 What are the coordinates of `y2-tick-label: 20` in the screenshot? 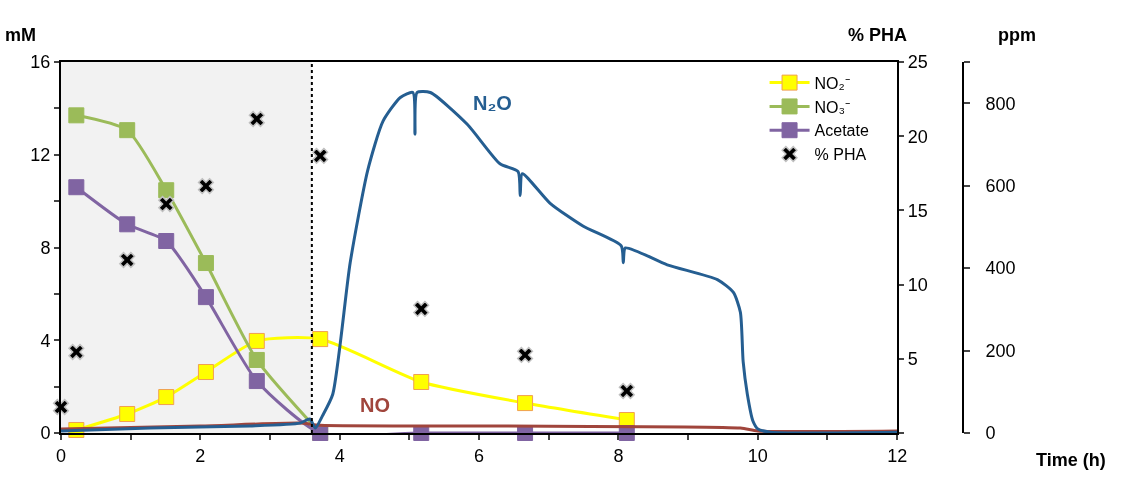 It's located at (917, 136).